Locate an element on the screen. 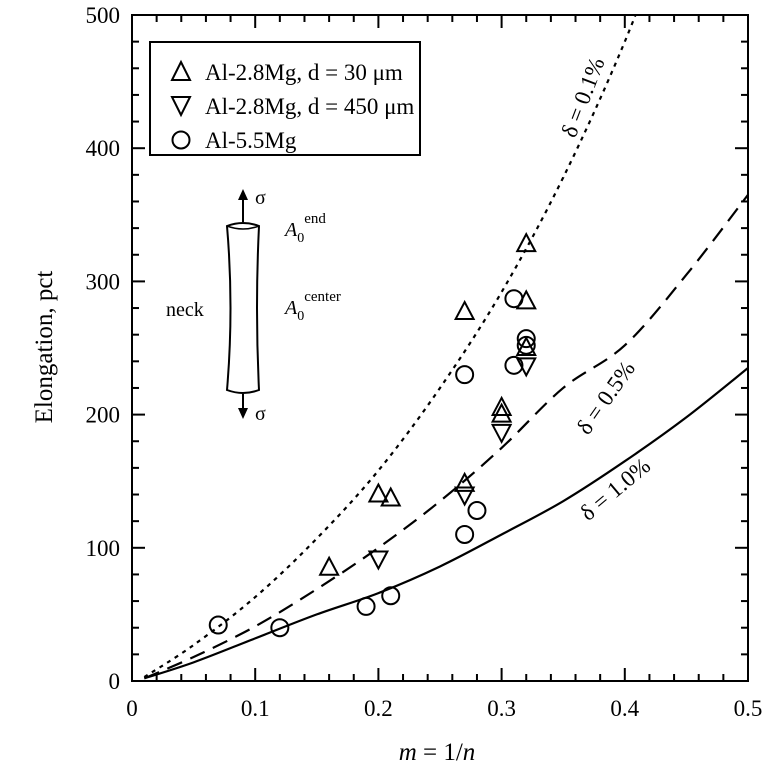 Image resolution: width=772 pixels, height=768 pixels. x-axis-var-n: n is located at coordinates (469, 752).